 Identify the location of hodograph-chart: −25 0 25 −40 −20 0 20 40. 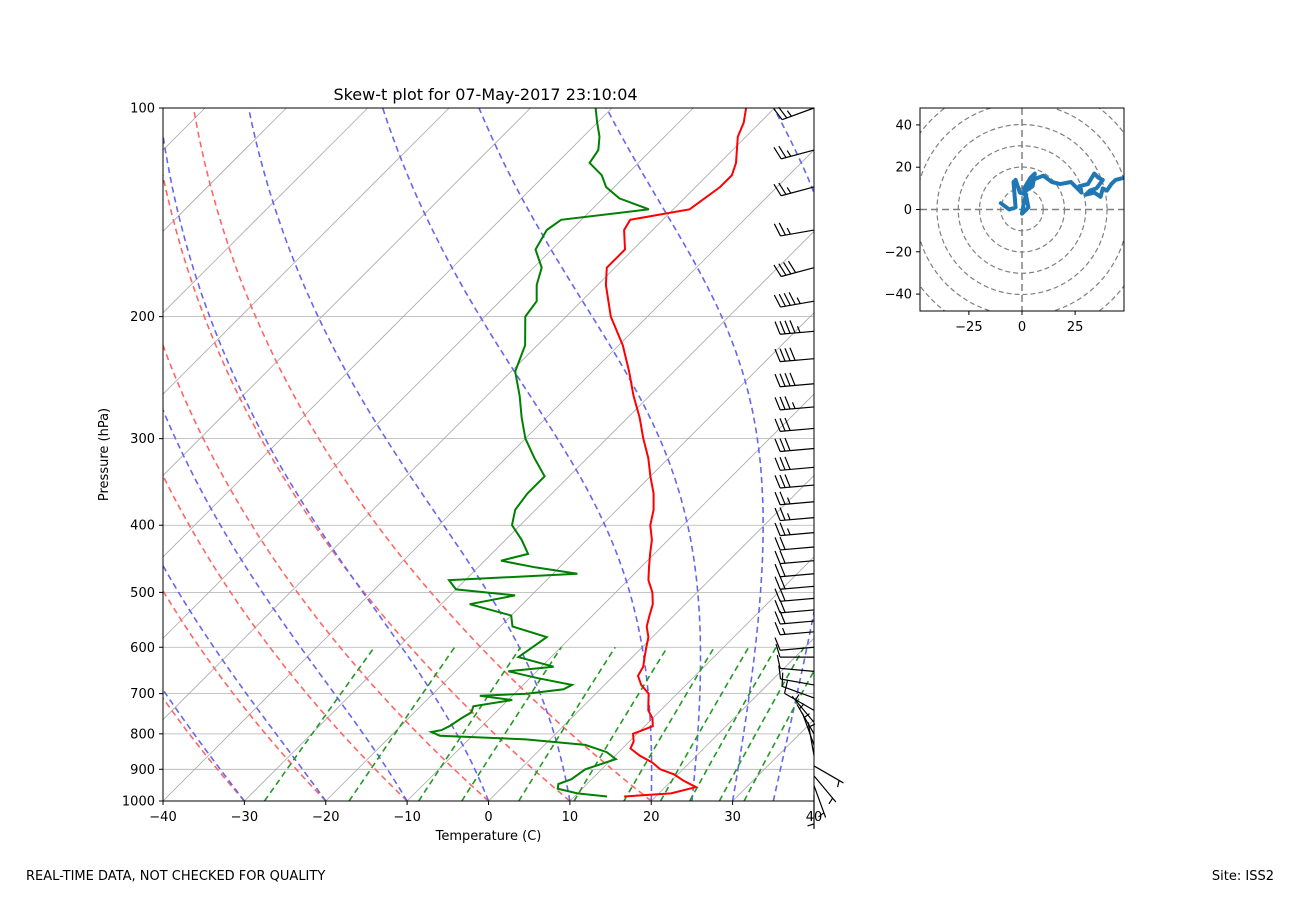
(1005, 221).